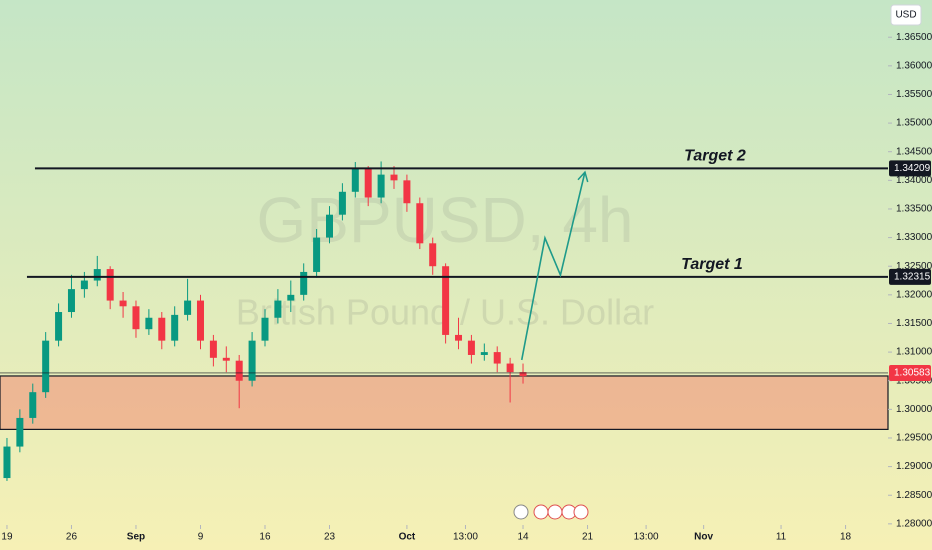  I want to click on y-tick-label: 1.31500, so click(914, 323).